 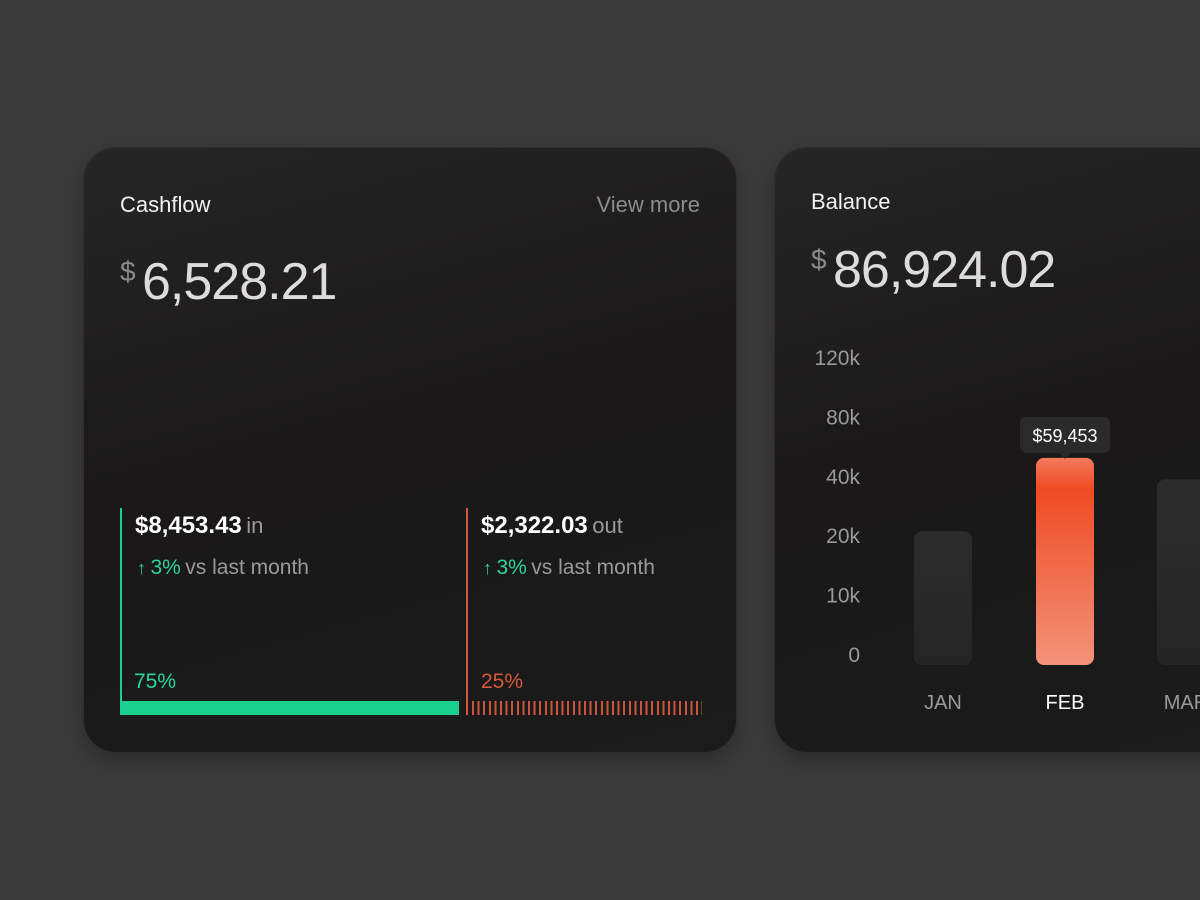 I want to click on y-tick-label: 40k, so click(x=843, y=477).